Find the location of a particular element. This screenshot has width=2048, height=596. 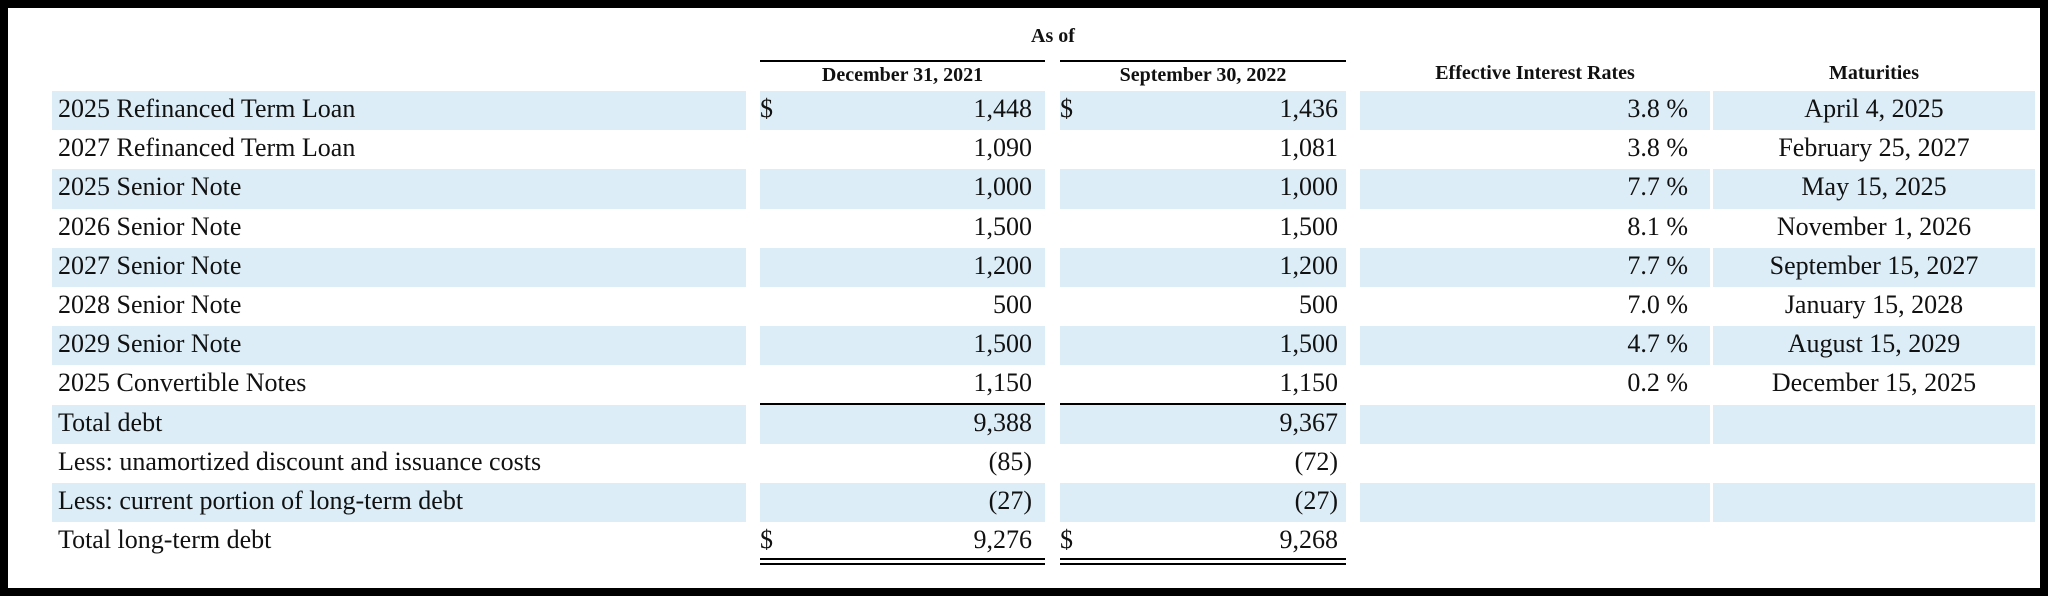

row-label: Total debt is located at coordinates (110, 422).